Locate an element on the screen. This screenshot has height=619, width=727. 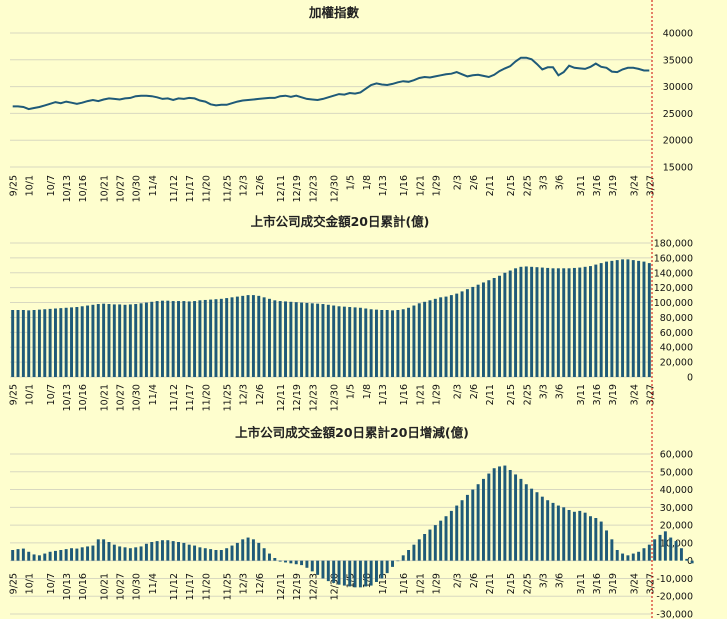
x-tick-label: 3/27 is located at coordinates (650, 583).